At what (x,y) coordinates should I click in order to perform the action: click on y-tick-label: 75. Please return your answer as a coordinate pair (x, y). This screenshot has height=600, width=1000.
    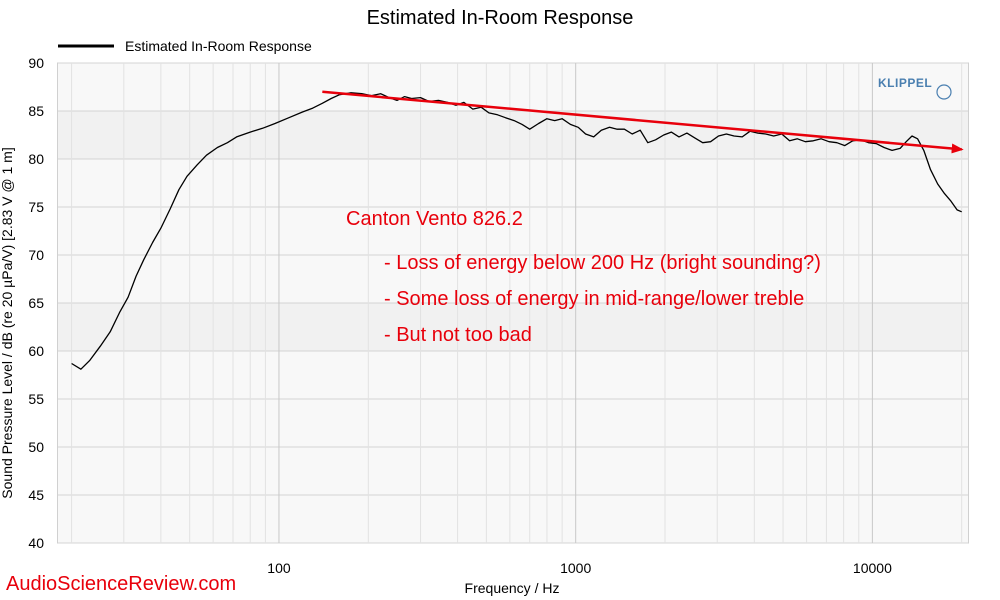
    Looking at the image, I should click on (36, 207).